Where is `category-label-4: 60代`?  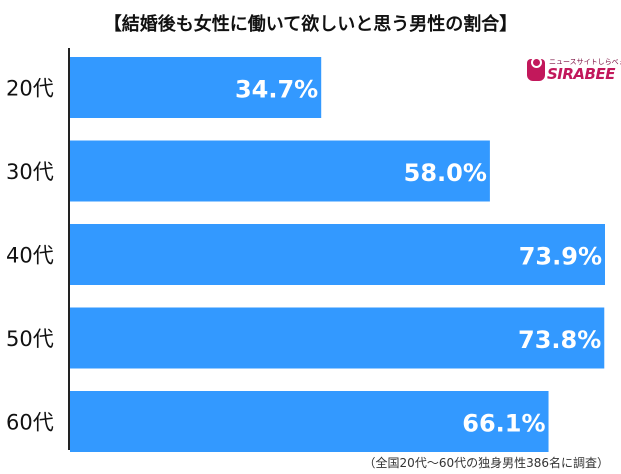 category-label-4: 60代 is located at coordinates (30, 423).